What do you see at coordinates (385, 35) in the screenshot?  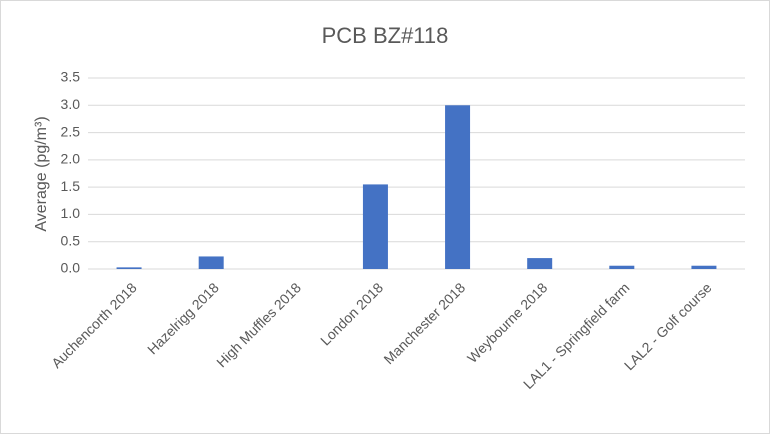 I see `chart-title: PCB BZ#118` at bounding box center [385, 35].